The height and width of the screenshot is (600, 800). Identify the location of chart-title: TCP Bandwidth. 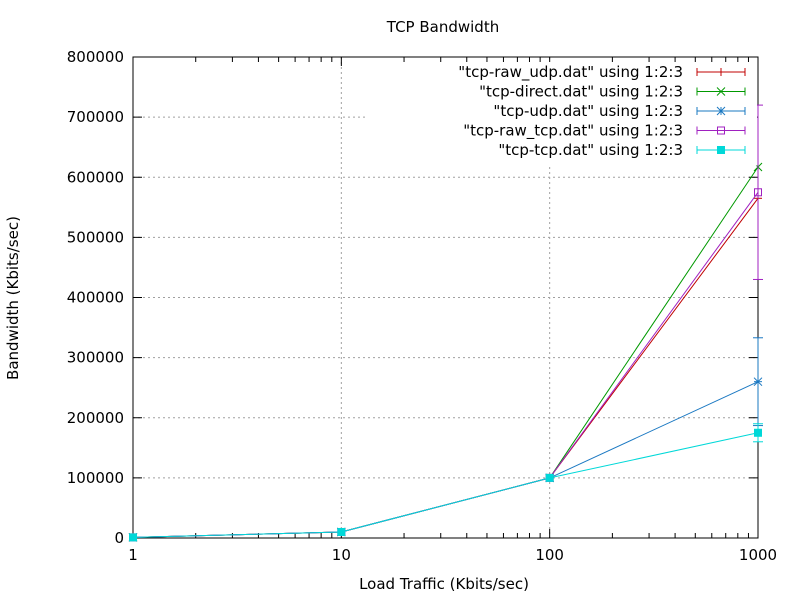
(442, 27).